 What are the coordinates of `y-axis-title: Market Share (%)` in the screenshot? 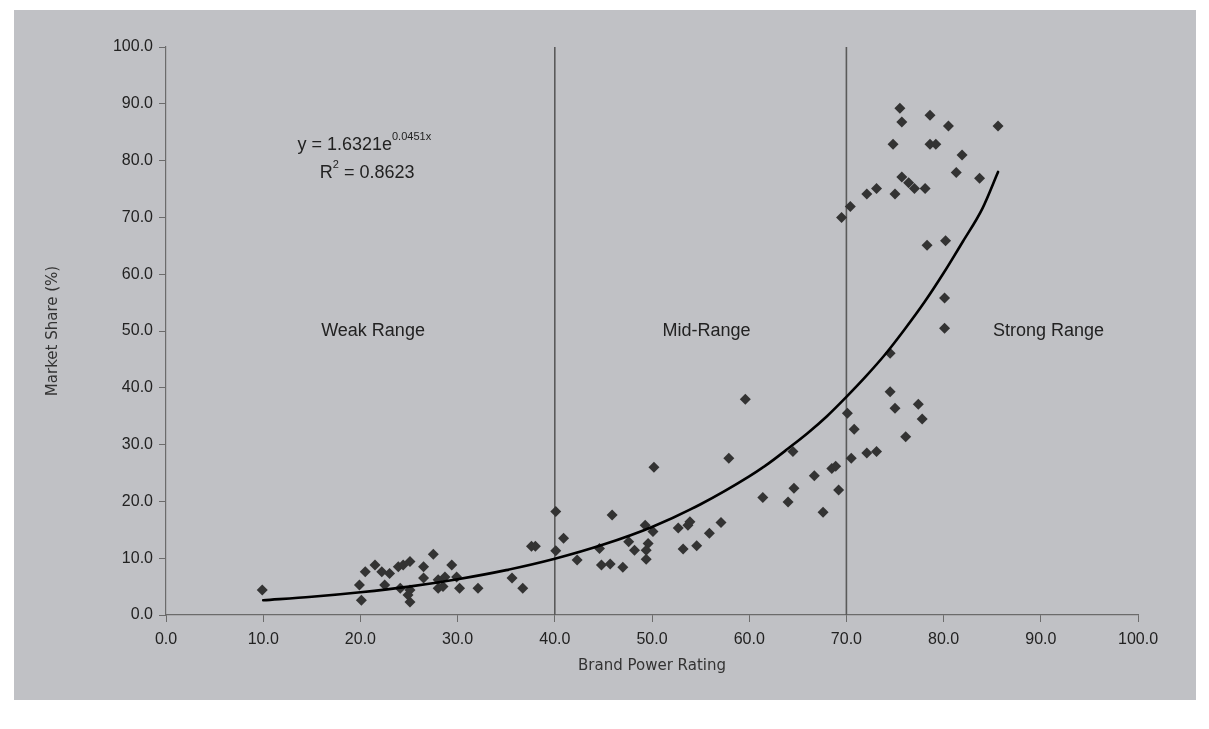 It's located at (51, 331).